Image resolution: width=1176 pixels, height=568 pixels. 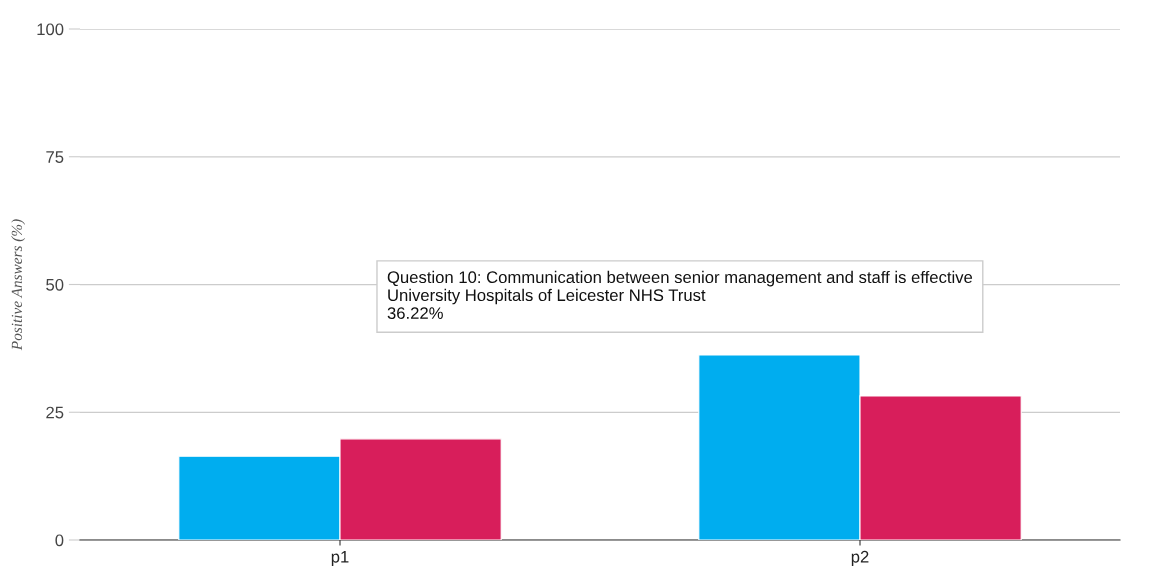 What do you see at coordinates (55, 157) in the screenshot?
I see `y-tick-label: 75` at bounding box center [55, 157].